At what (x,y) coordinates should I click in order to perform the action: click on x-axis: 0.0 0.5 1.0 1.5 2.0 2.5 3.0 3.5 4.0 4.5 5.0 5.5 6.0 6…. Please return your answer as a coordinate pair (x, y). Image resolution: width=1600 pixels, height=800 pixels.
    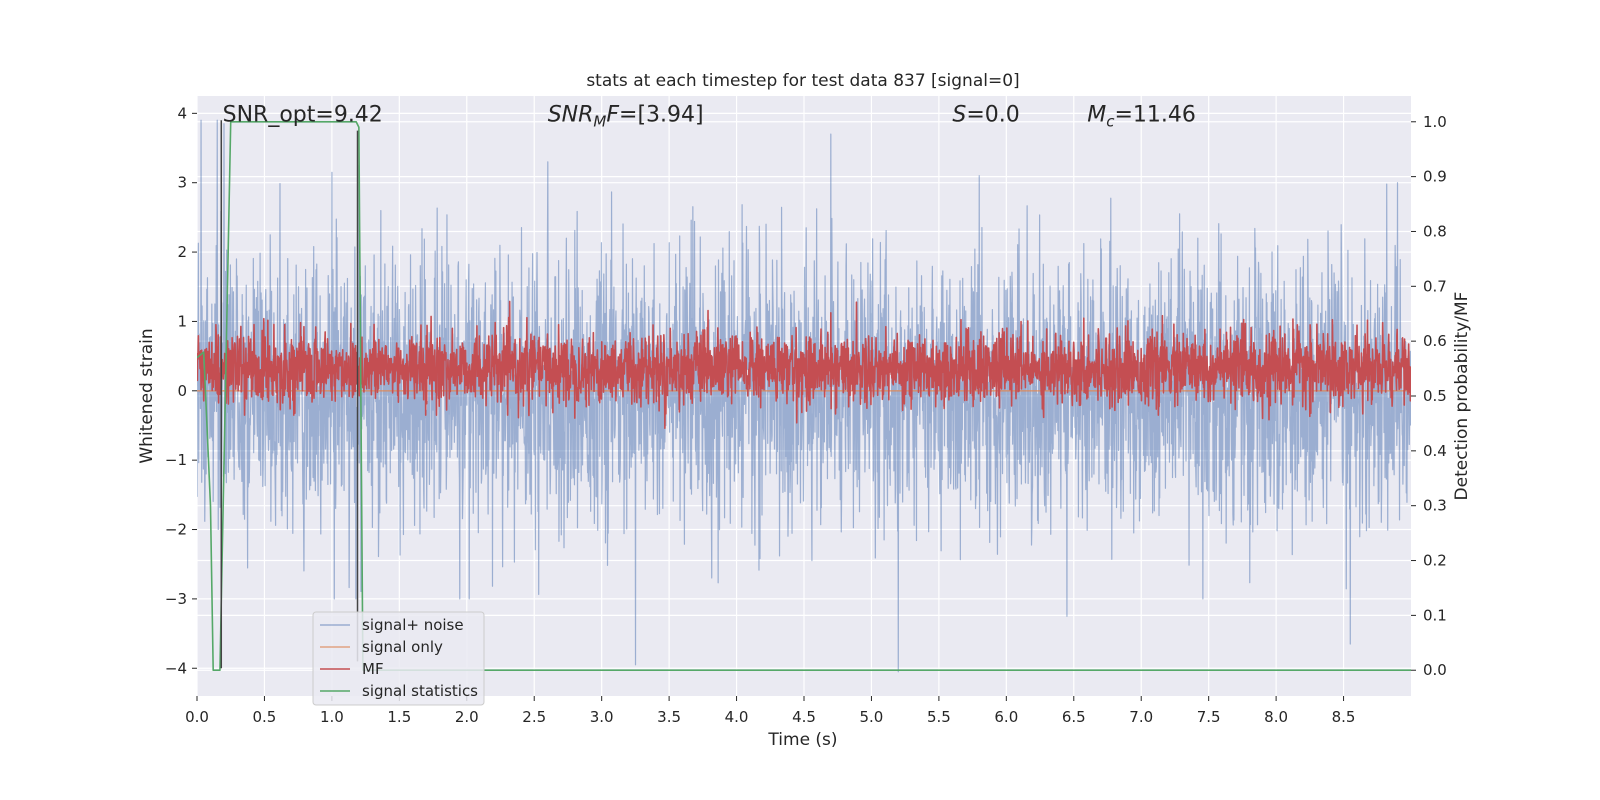
    Looking at the image, I should click on (770, 711).